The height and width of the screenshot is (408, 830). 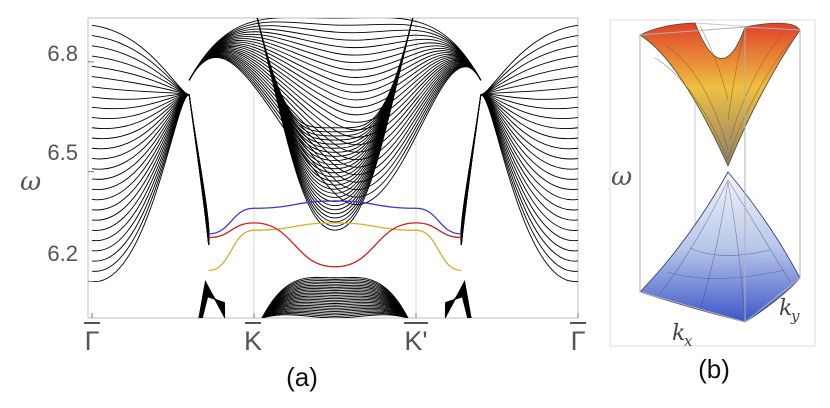 What do you see at coordinates (415, 341) in the screenshot?
I see `k-label-k-prime: K'` at bounding box center [415, 341].